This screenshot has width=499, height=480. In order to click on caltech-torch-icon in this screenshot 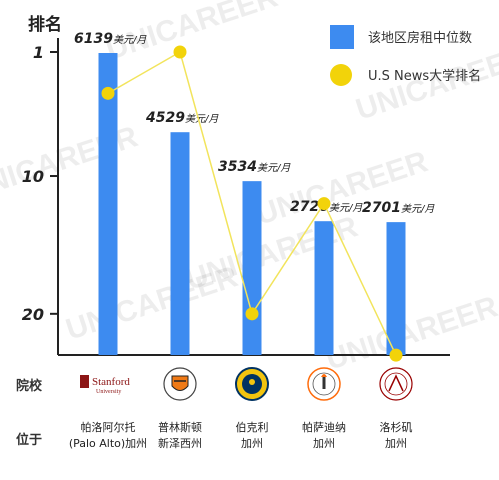, I will do `click(324, 383)`.